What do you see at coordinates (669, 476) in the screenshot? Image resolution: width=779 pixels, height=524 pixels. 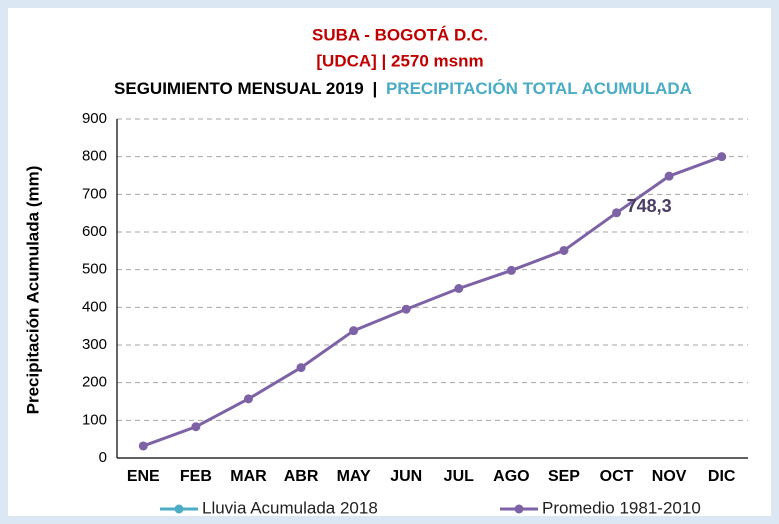 I see `x-tick-label: NOV` at bounding box center [669, 476].